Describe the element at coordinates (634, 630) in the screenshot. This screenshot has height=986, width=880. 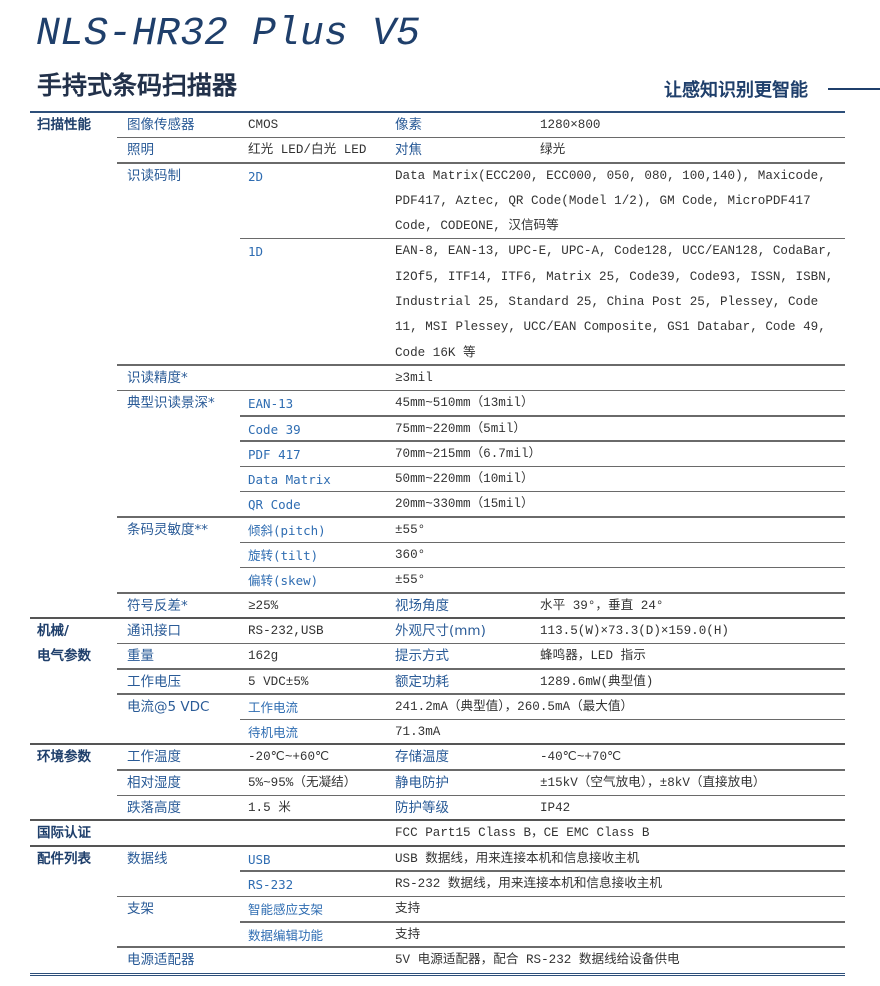
I see `spec-value-secondary: 113.5(W)×73.3(D)×159.0(H)` at that location.